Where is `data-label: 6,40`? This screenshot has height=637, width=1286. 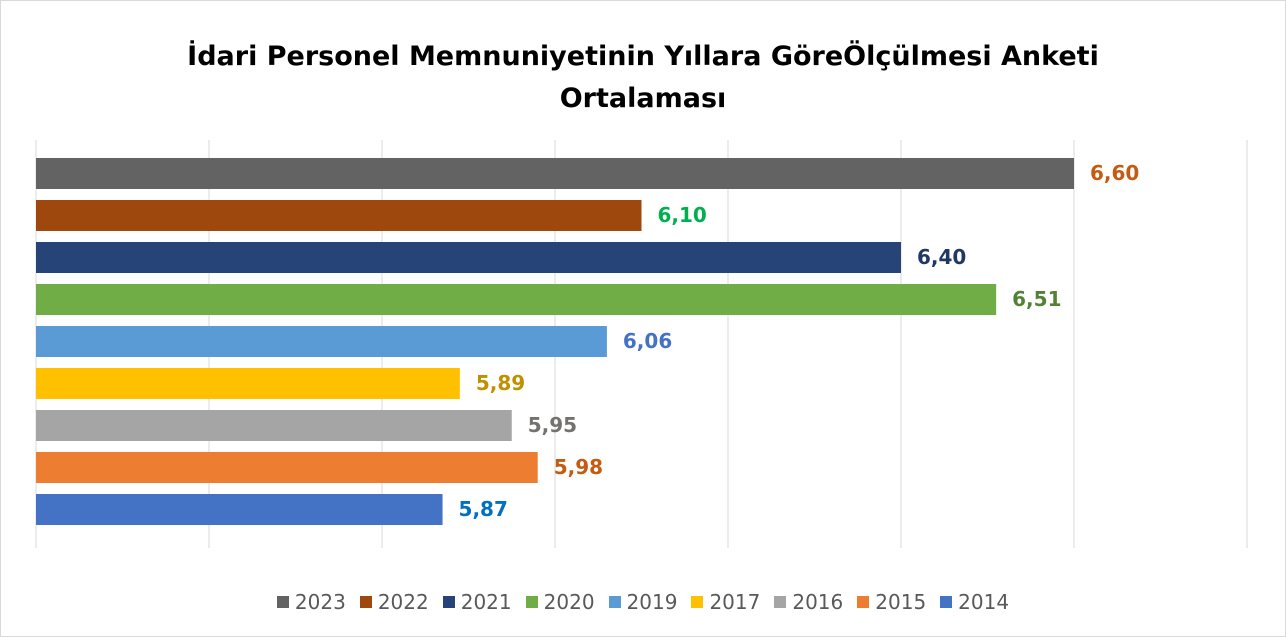
data-label: 6,40 is located at coordinates (941, 257).